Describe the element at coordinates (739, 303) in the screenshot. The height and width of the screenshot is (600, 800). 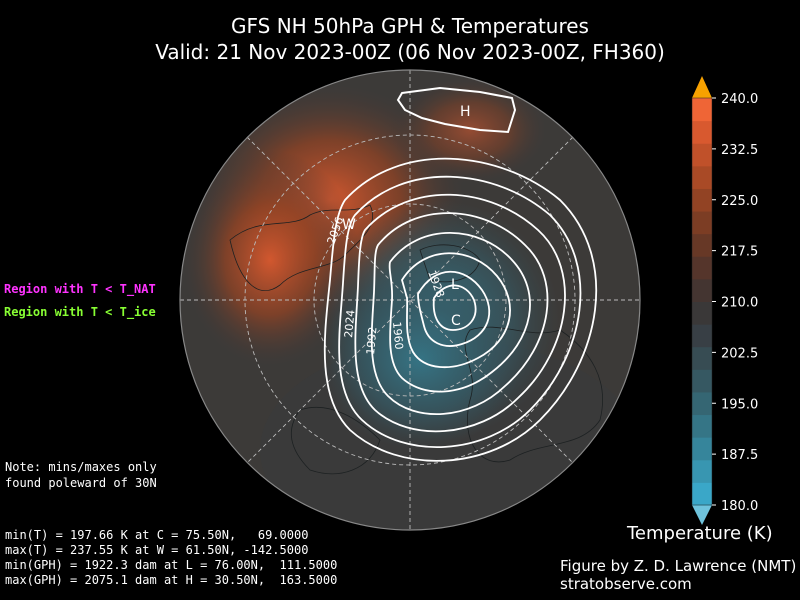
I see `colorbar-tick-label: 210.0` at that location.